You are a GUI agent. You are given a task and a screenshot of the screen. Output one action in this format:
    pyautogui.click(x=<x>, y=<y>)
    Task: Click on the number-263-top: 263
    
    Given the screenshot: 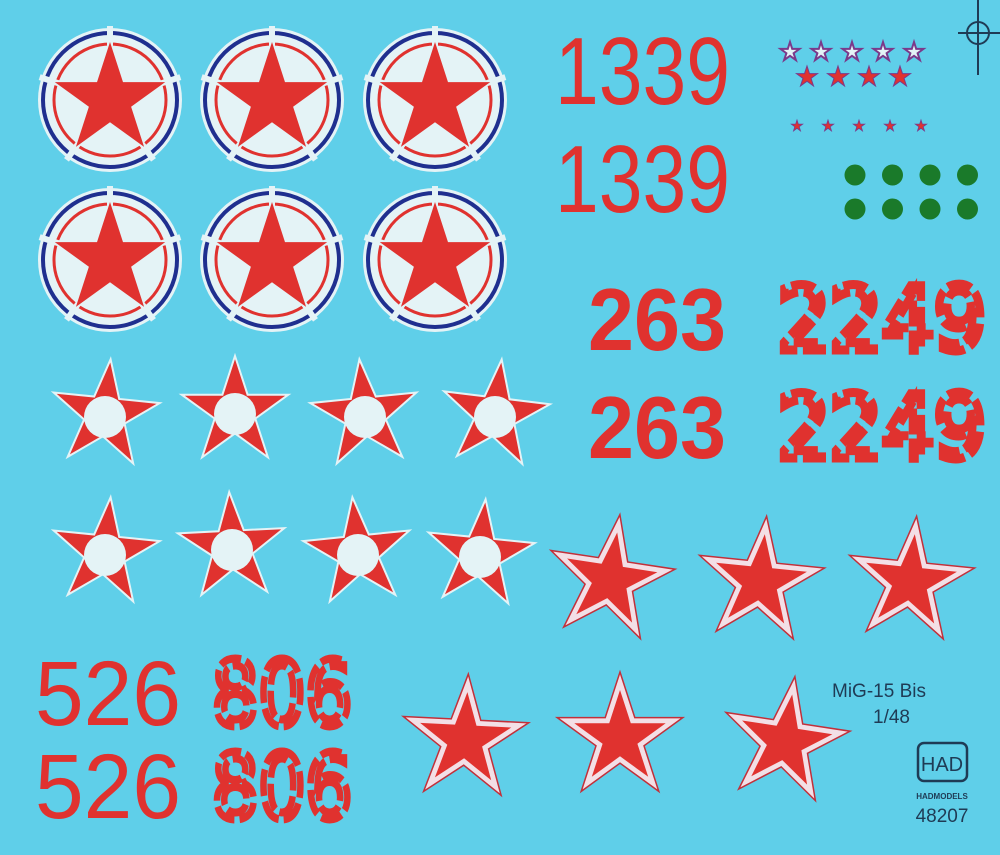 What is the action you would take?
    pyautogui.click(x=657, y=319)
    